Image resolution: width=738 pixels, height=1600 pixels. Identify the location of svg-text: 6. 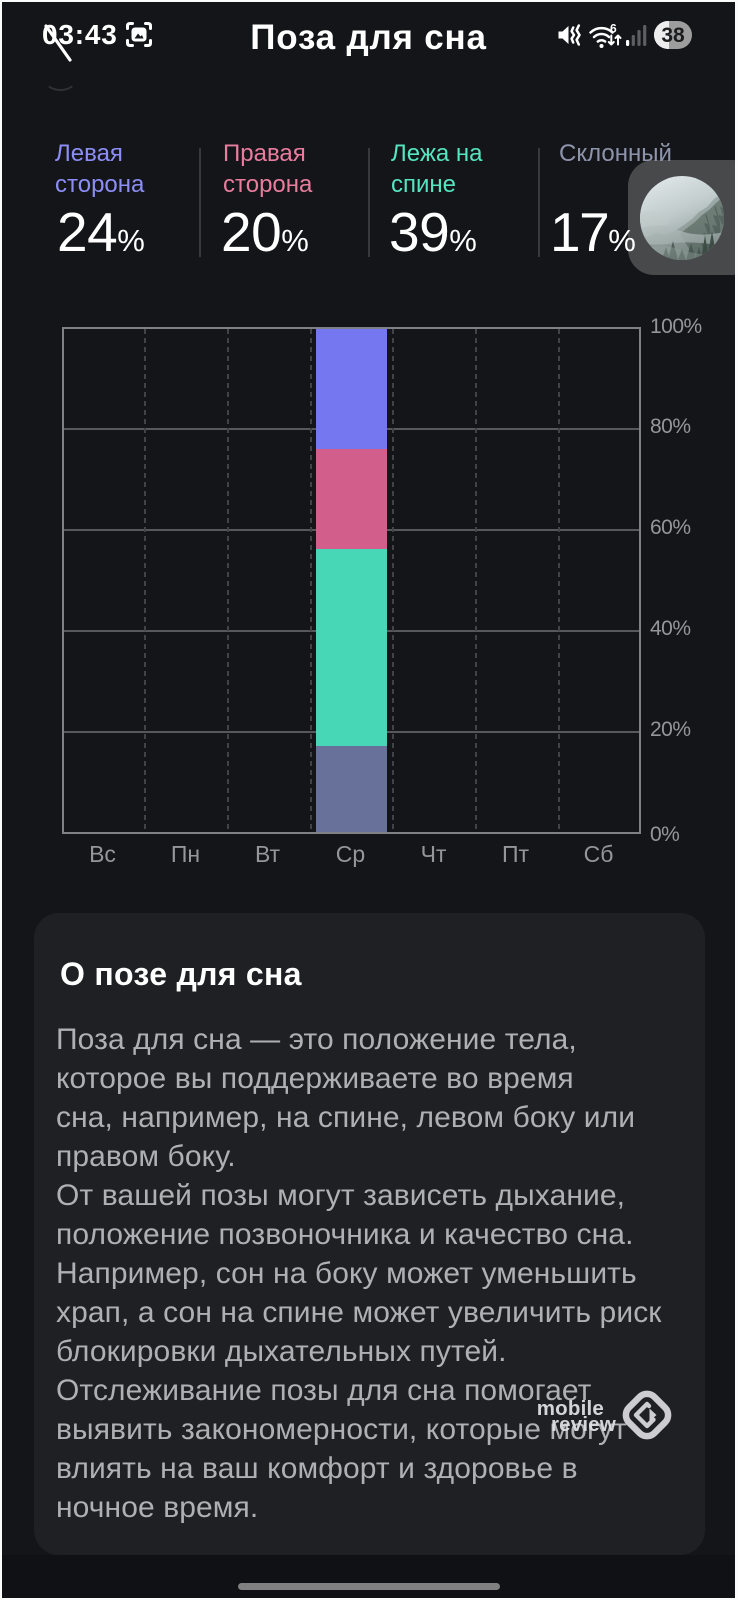
(613, 29).